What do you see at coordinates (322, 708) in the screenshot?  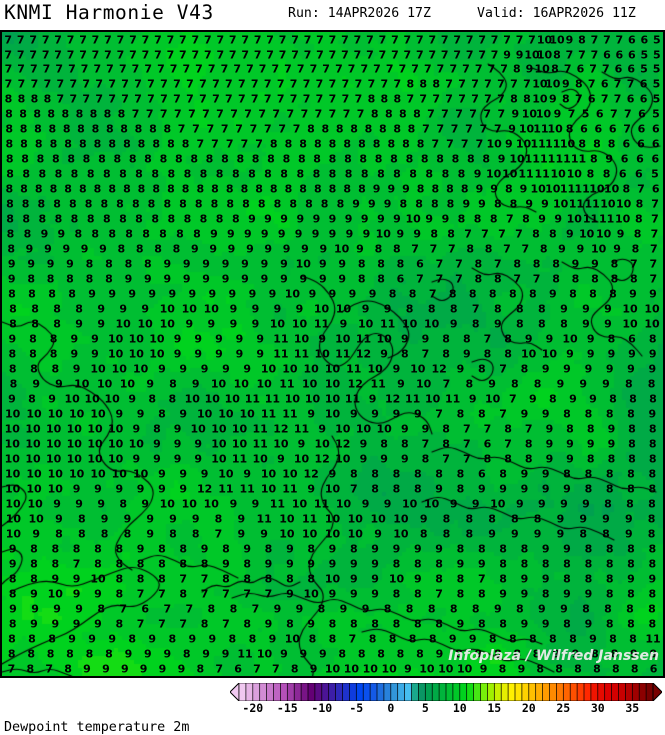 I see `colorbar-tick-neg10: -10` at bounding box center [322, 708].